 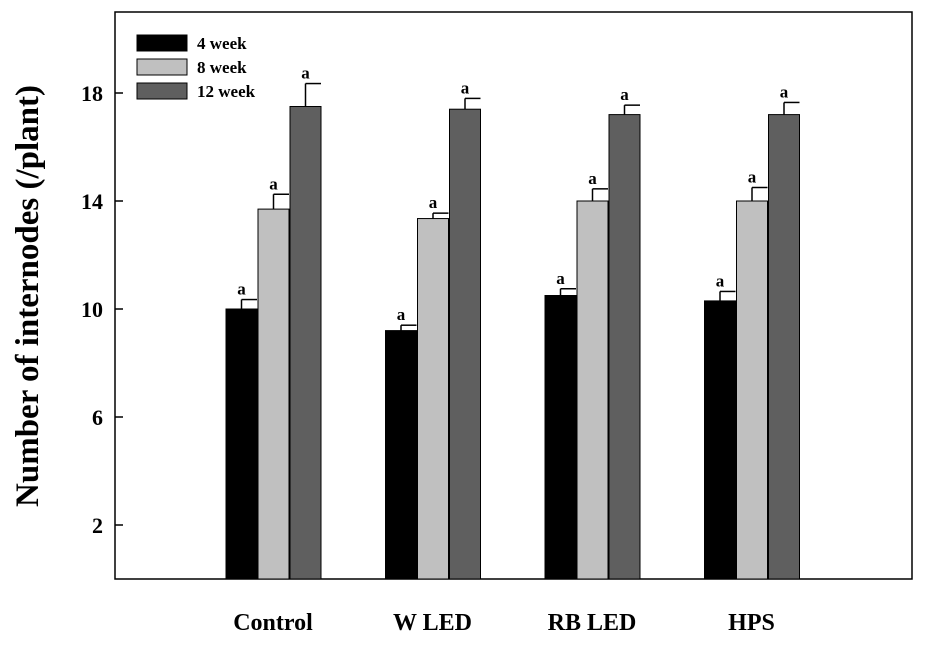 What do you see at coordinates (624, 347) in the screenshot?
I see `bar-12-week-rb-led` at bounding box center [624, 347].